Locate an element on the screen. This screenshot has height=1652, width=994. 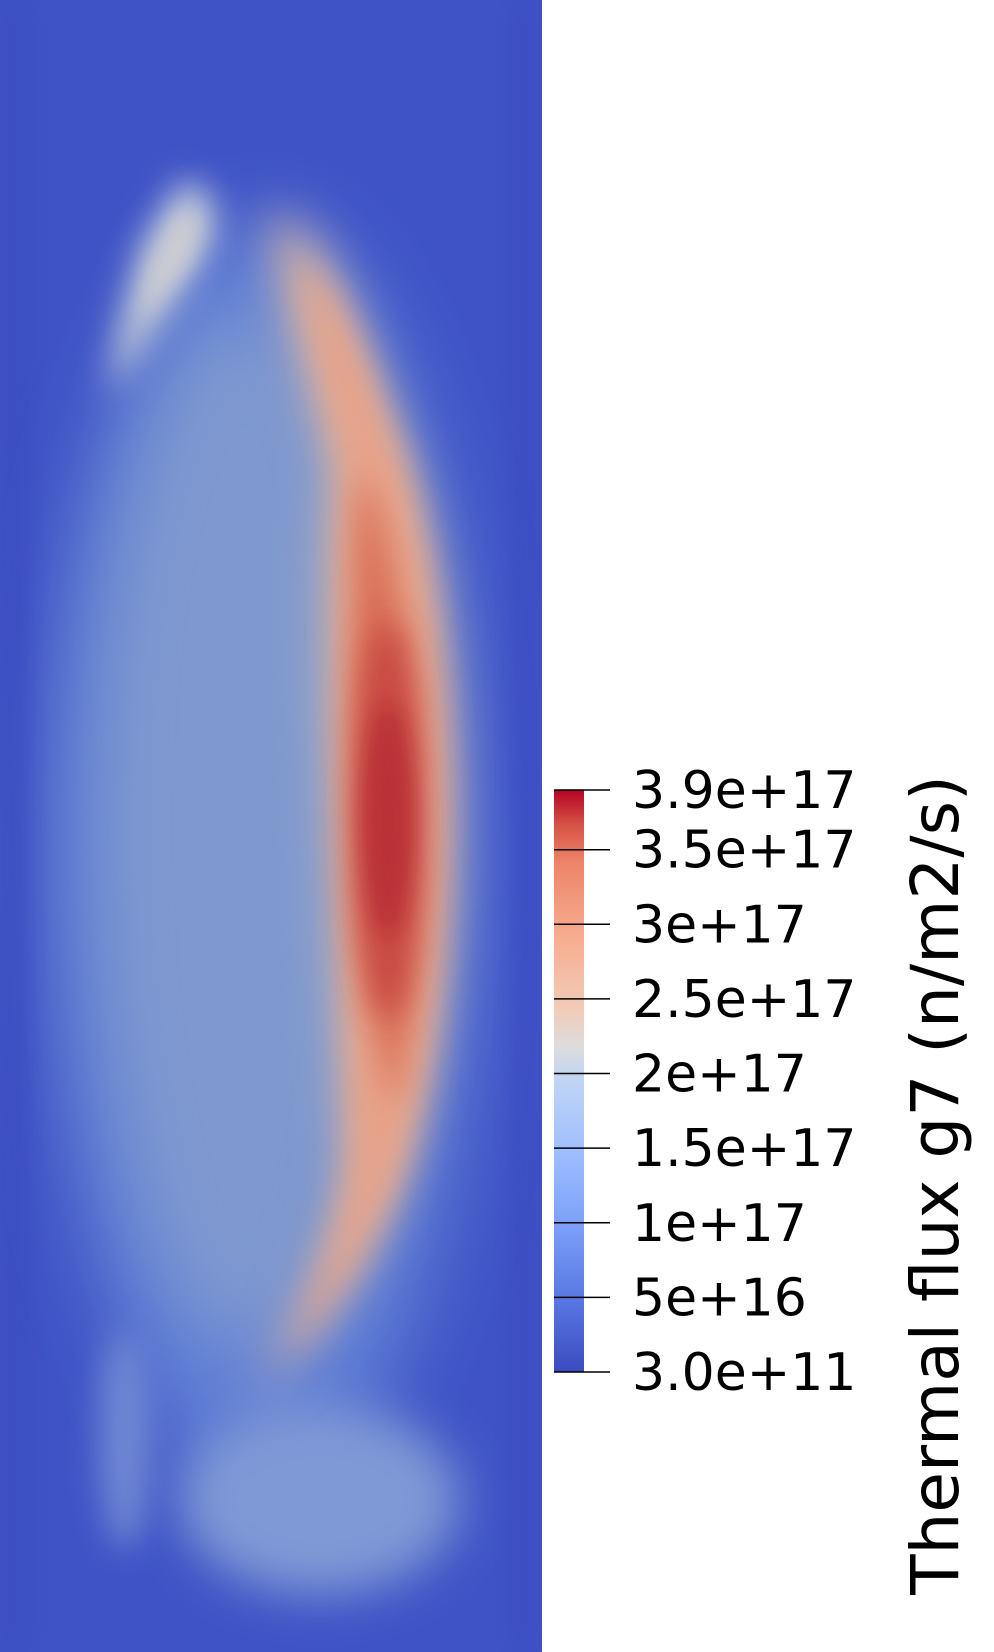
colorbar-tick-label: 5e+16 is located at coordinates (719, 1298).